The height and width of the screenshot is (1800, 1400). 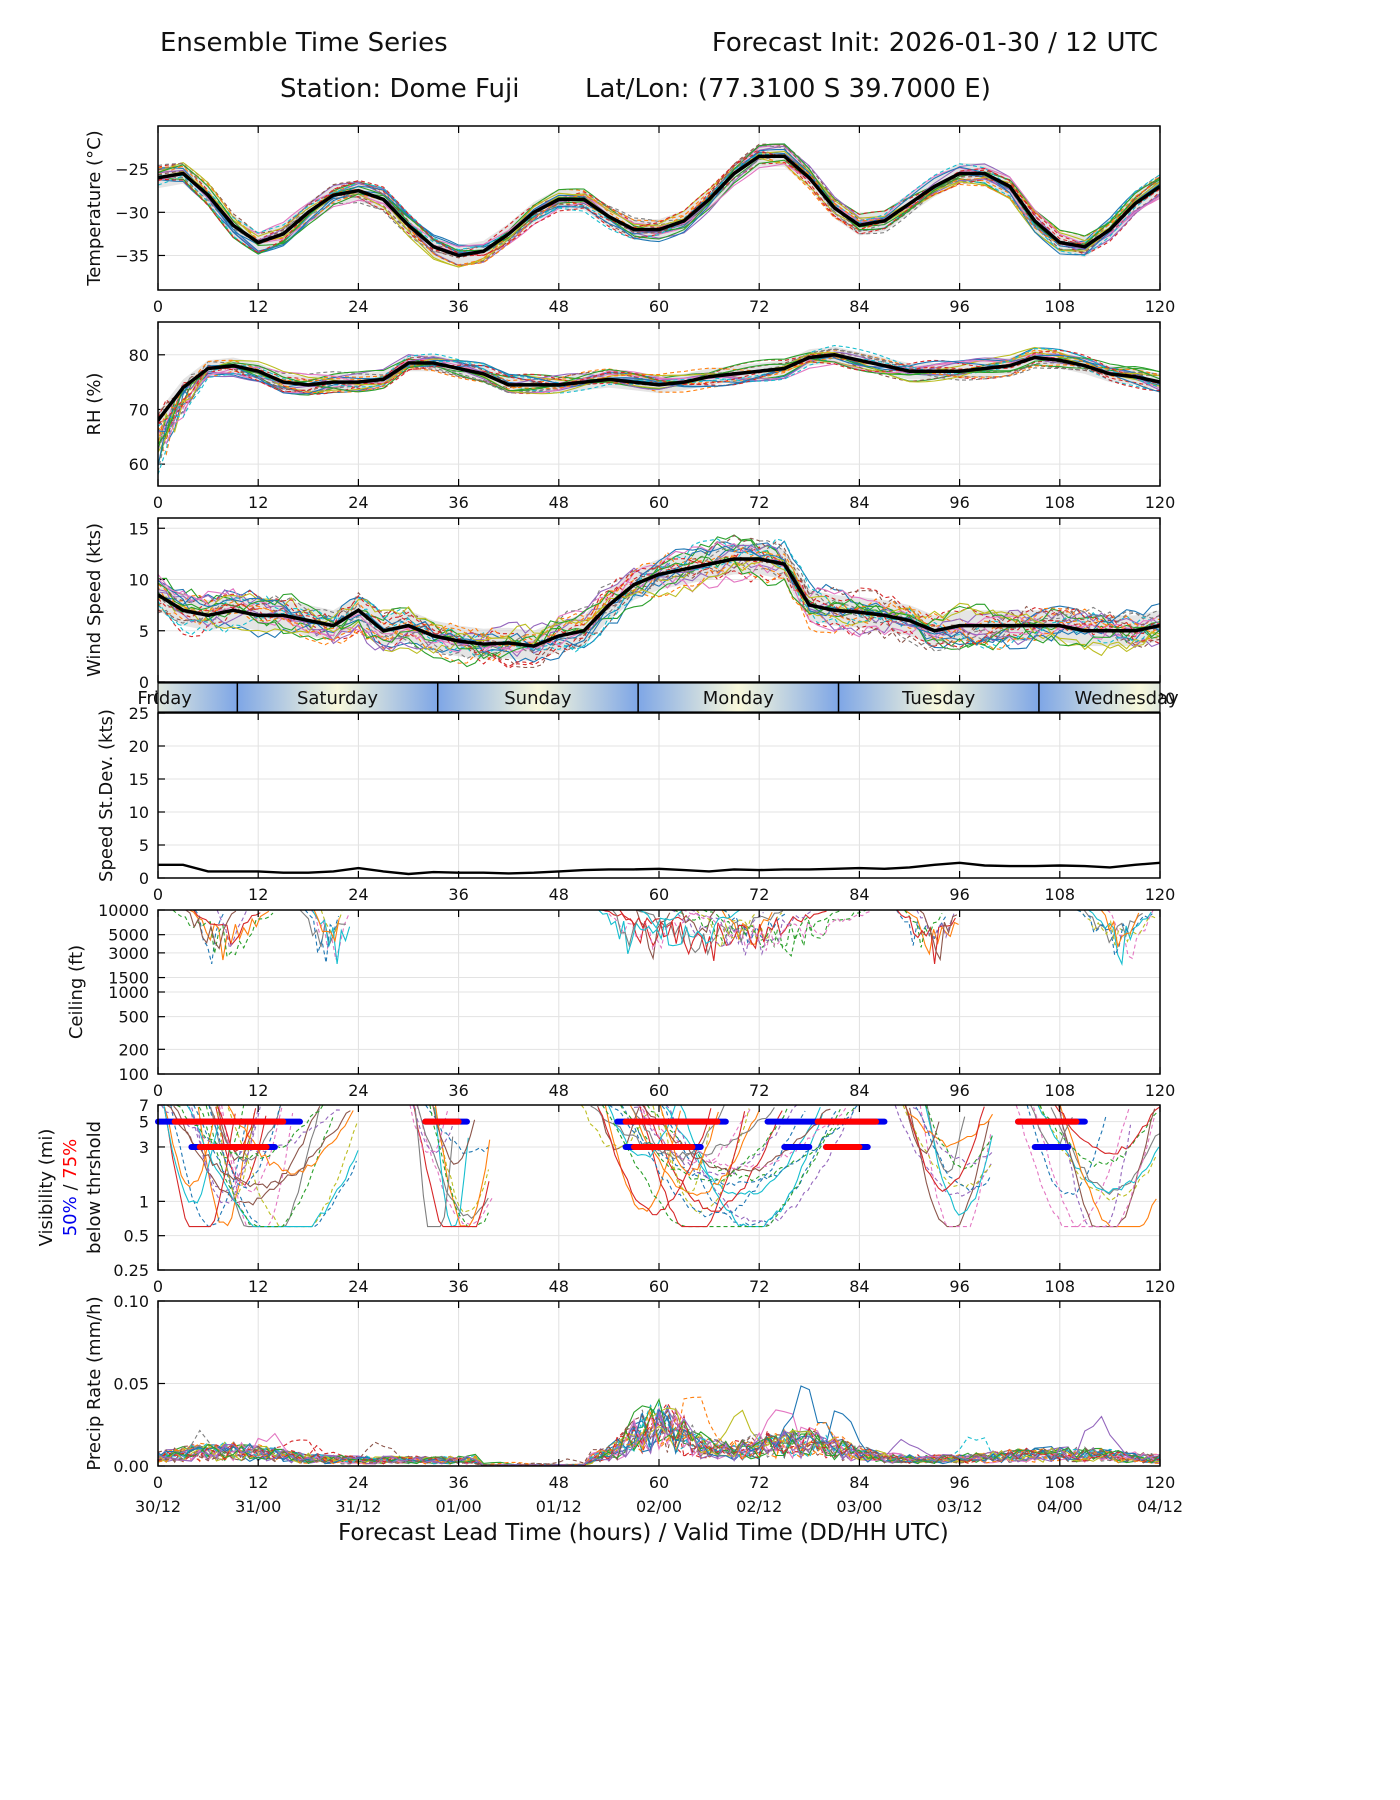 I want to click on speed_sd-xtick-label: 108, so click(x=1060, y=894).